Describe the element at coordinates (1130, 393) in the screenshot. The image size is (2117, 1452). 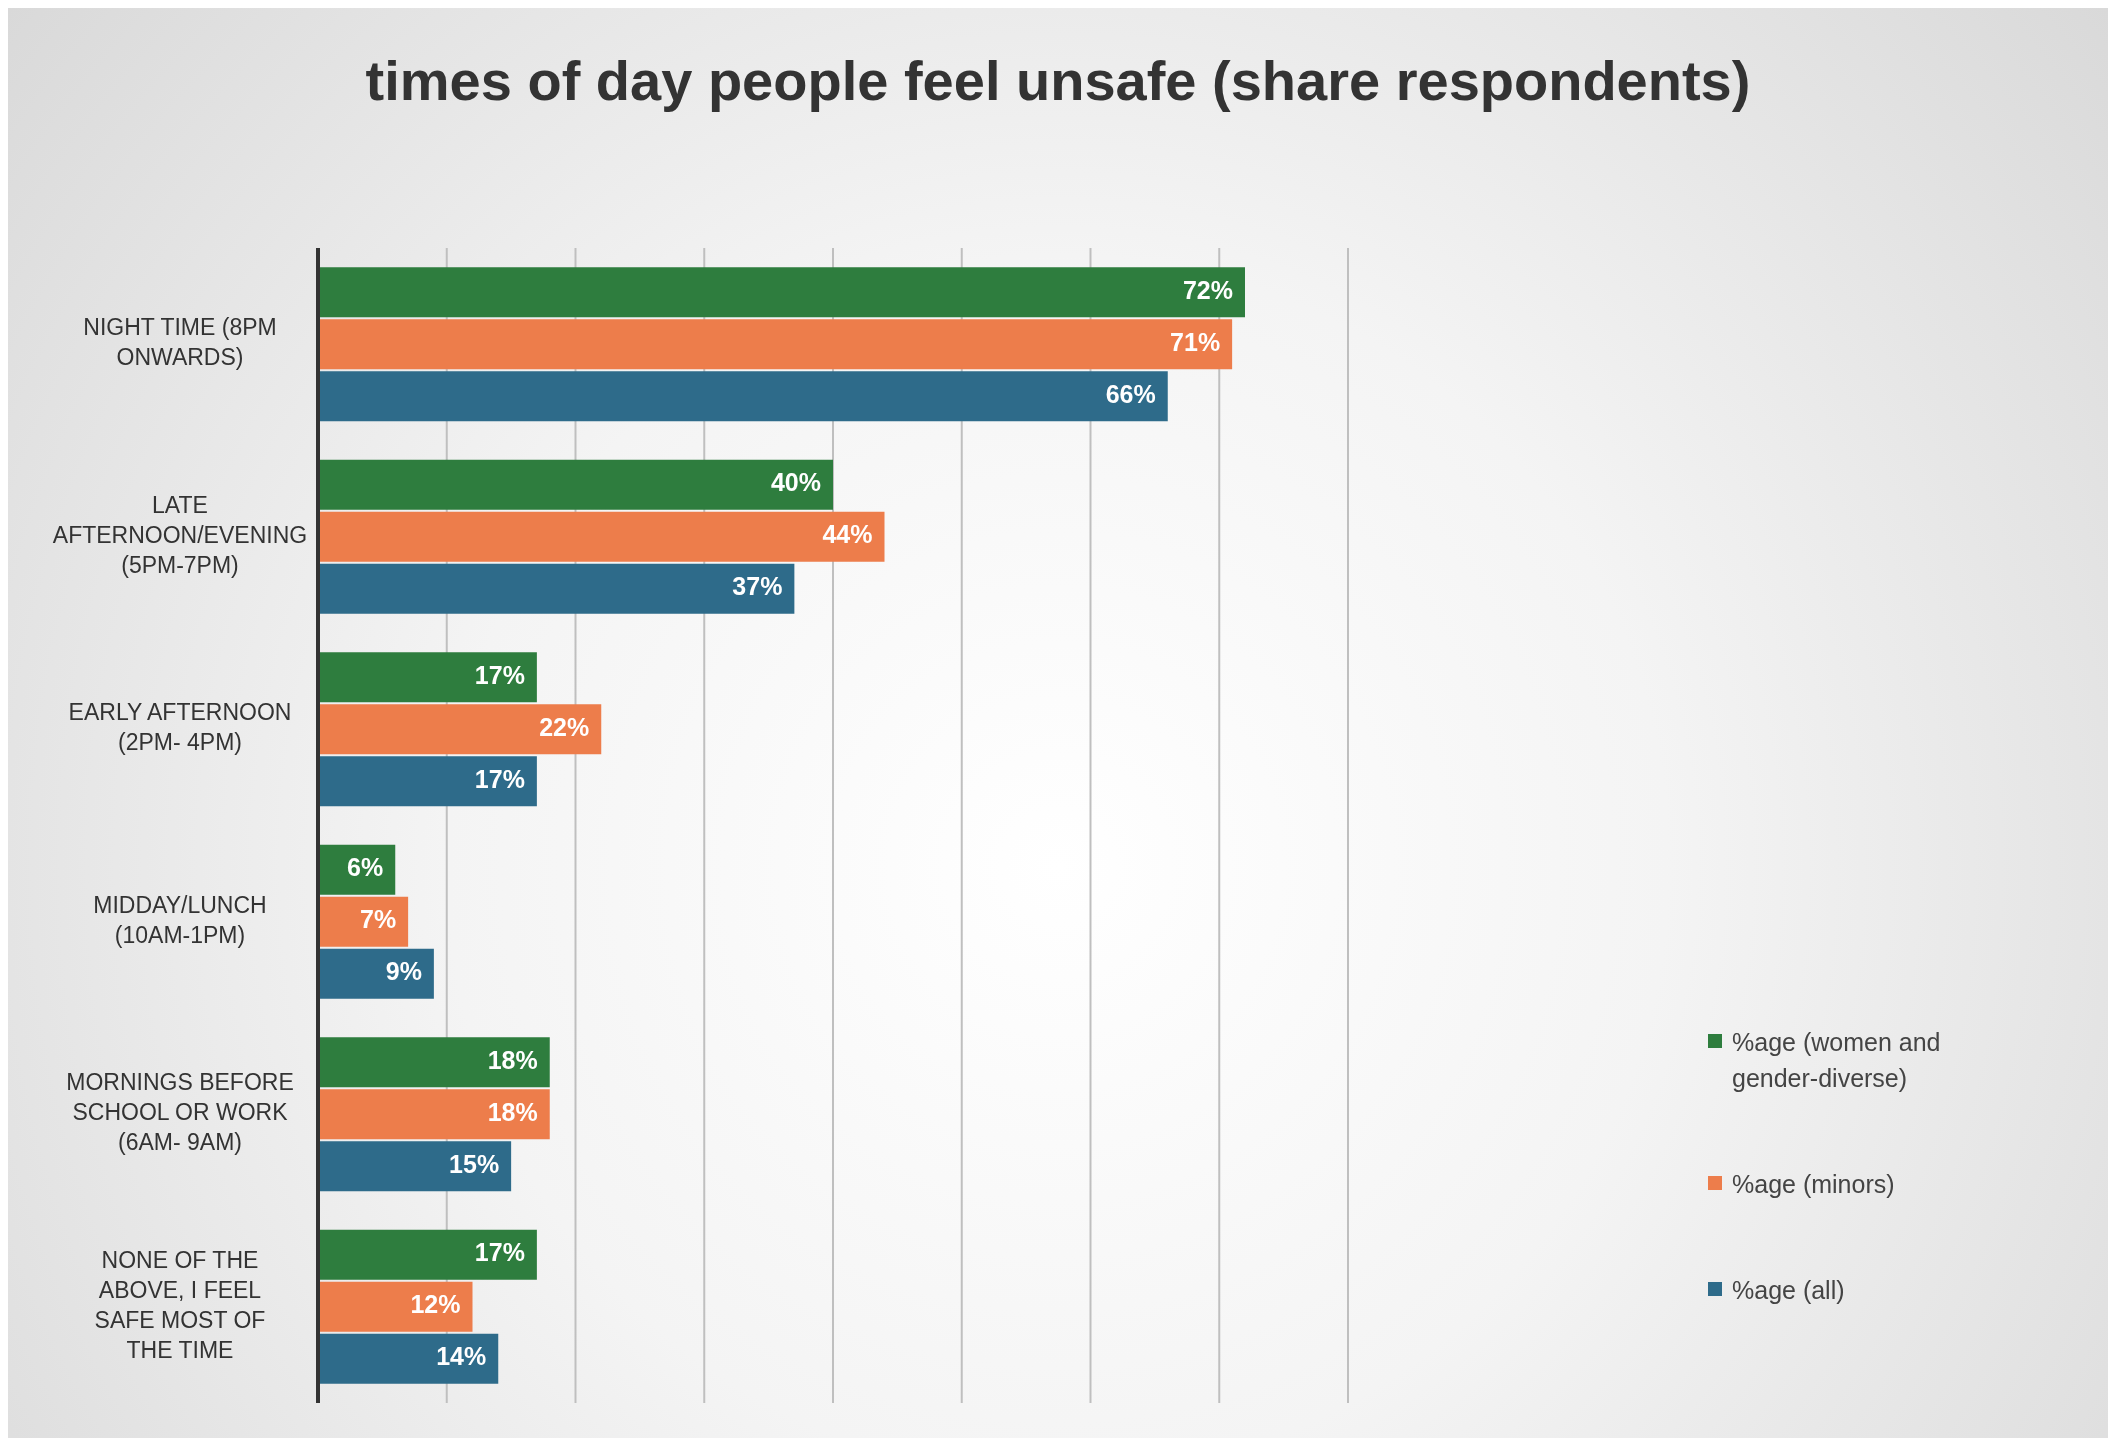
I see `data-label: 66%` at that location.